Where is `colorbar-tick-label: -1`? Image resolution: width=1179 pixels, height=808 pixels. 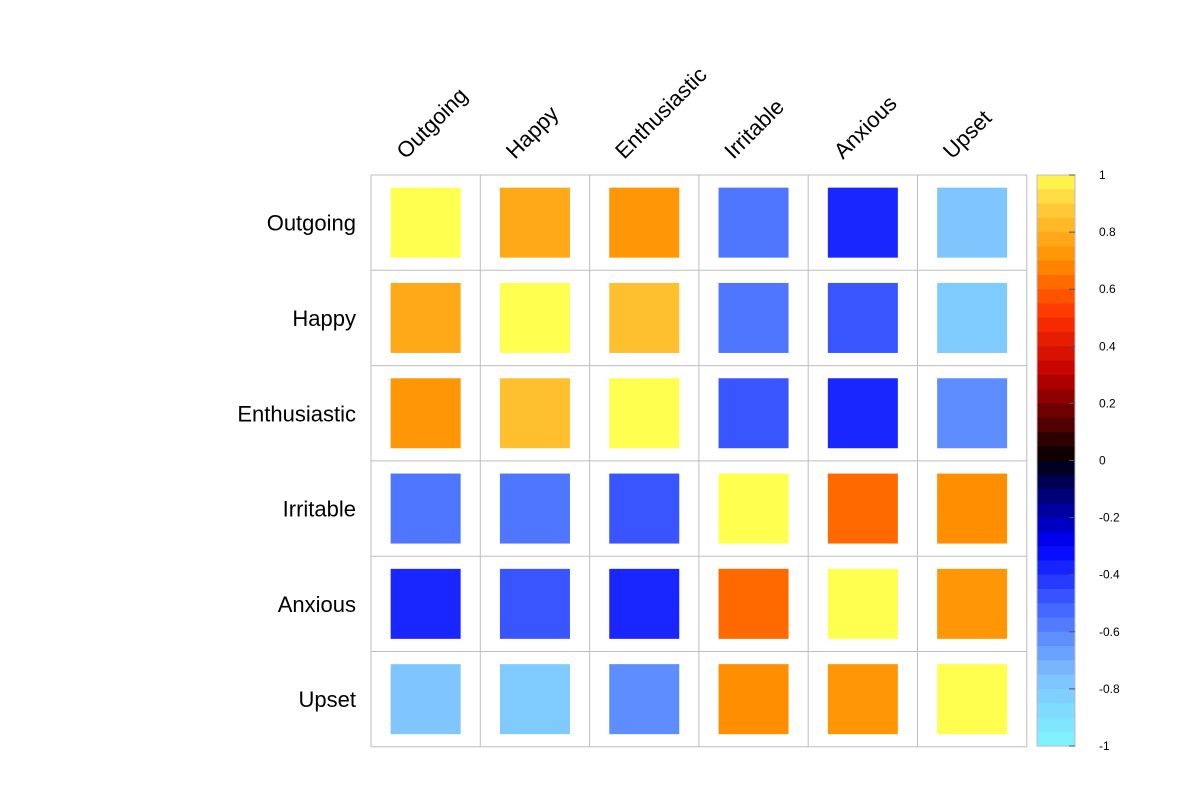 colorbar-tick-label: -1 is located at coordinates (1104, 746).